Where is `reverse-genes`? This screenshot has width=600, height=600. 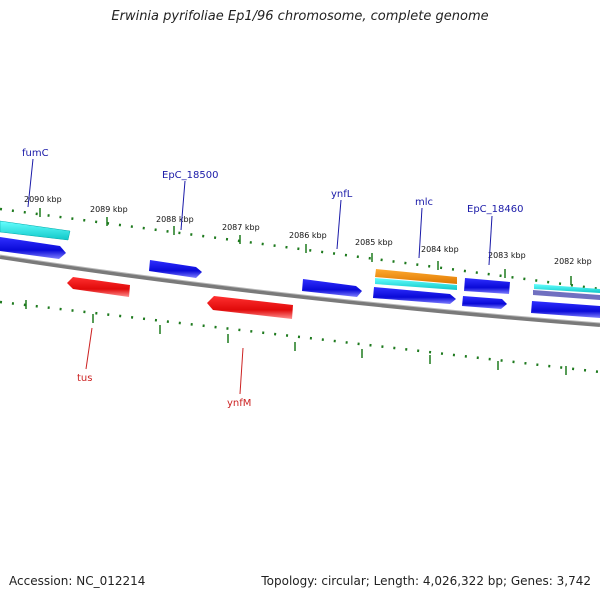 reverse-genes is located at coordinates (180, 298).